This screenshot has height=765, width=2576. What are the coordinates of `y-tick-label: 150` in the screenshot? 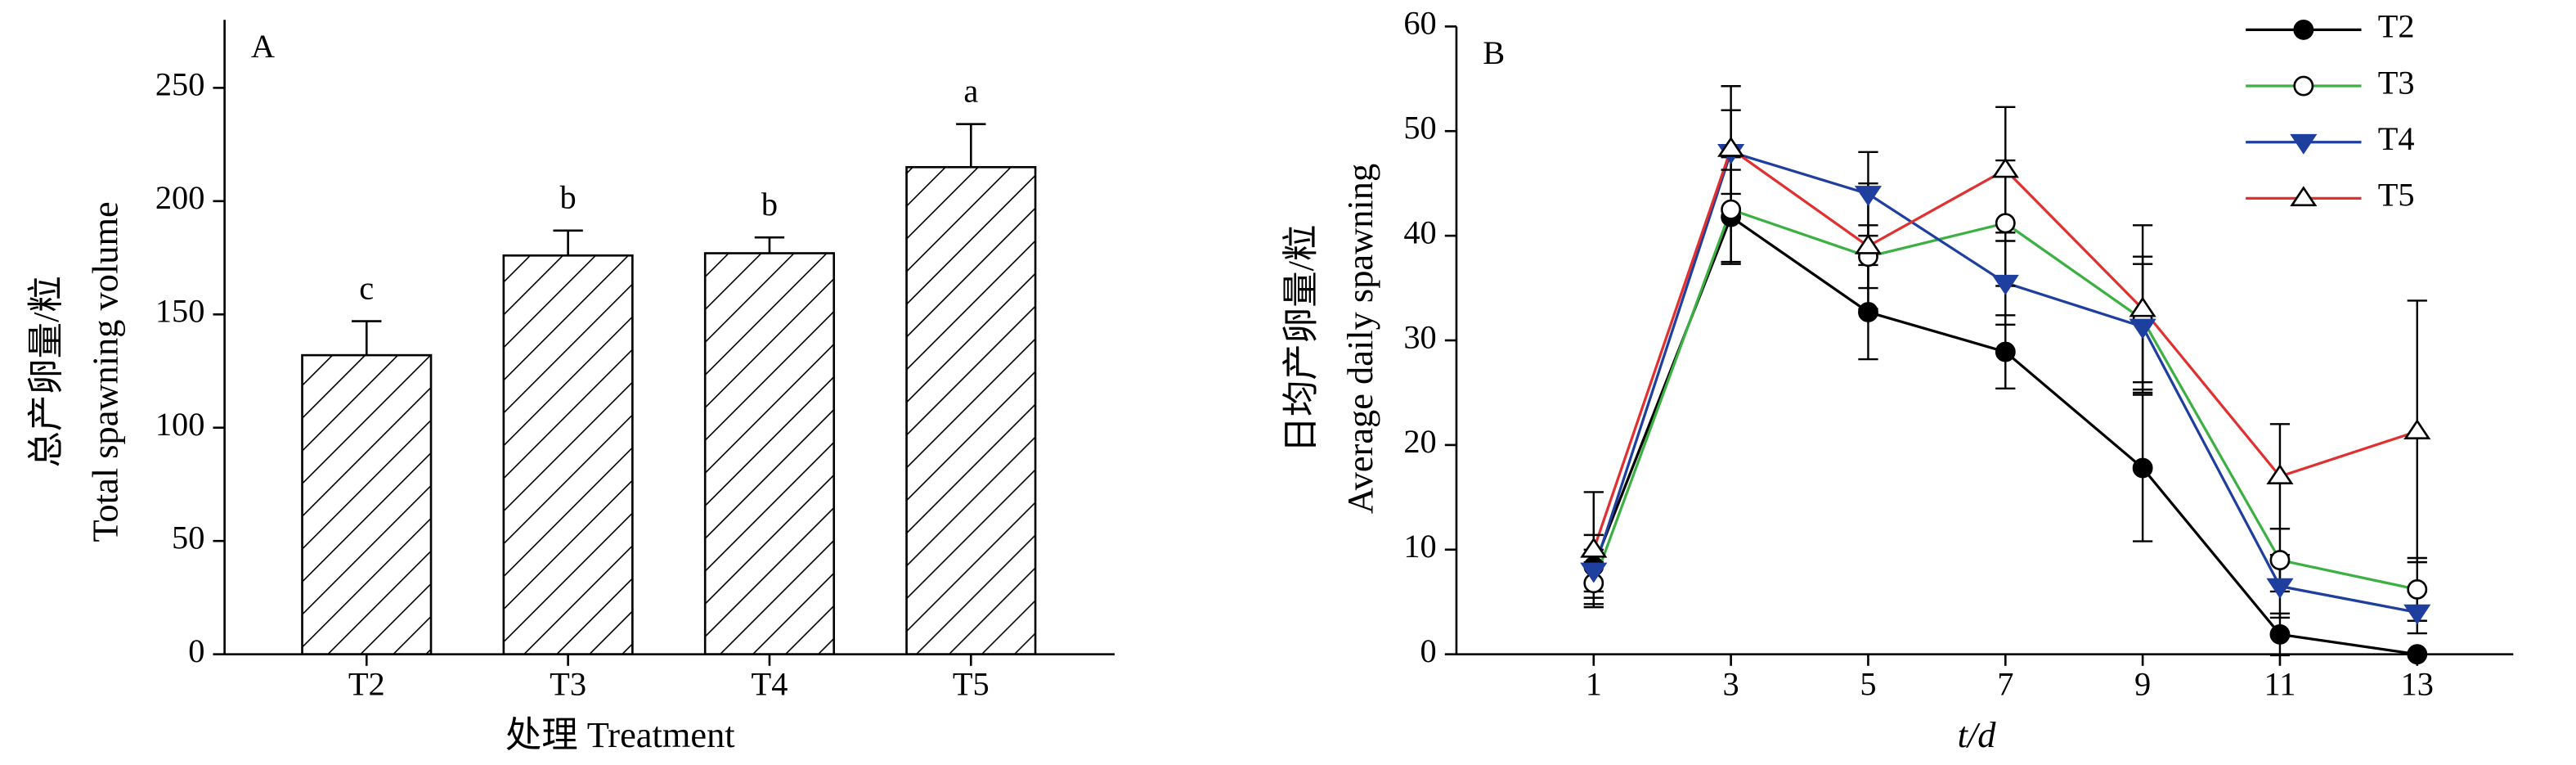 It's located at (180, 311).